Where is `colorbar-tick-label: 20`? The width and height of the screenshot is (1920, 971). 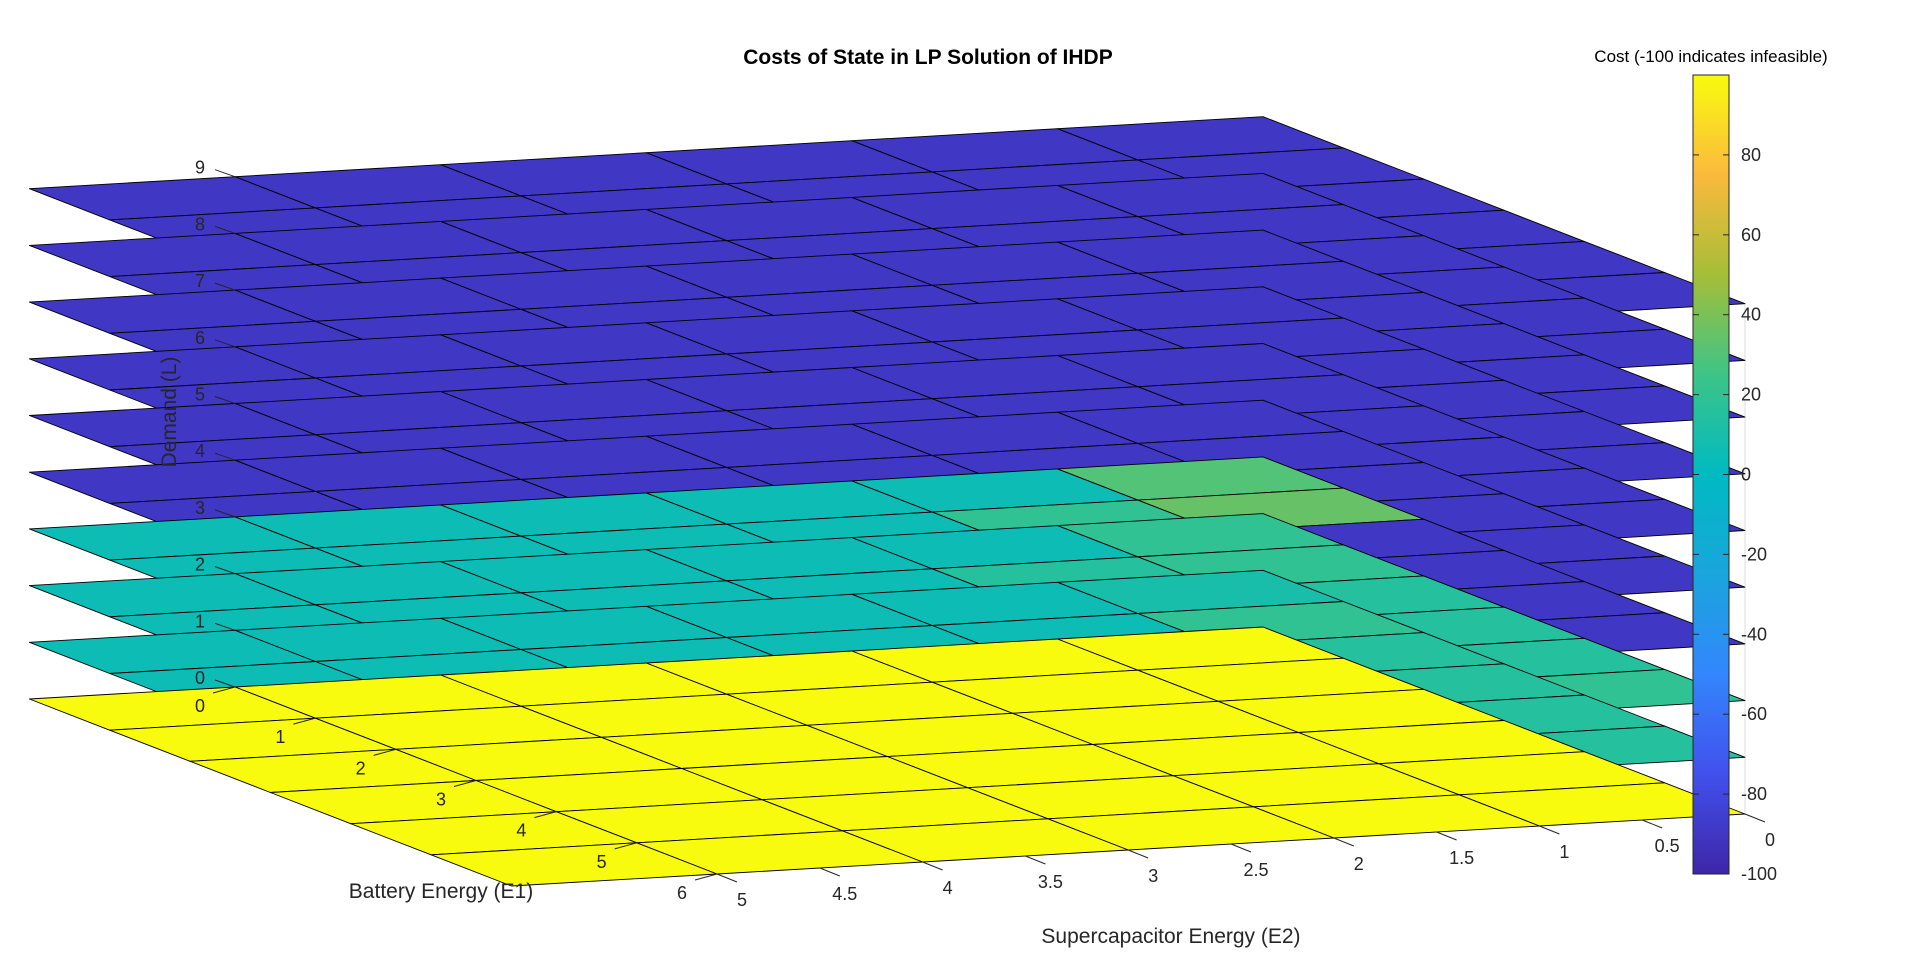 colorbar-tick-label: 20 is located at coordinates (1751, 395).